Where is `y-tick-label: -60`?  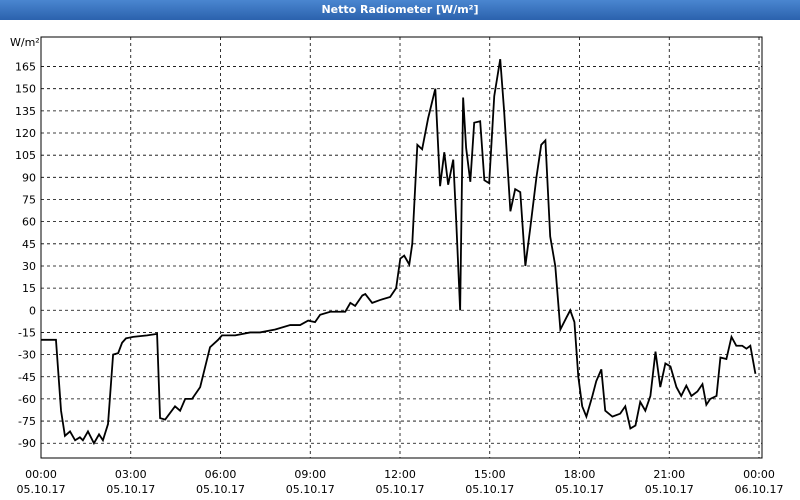
y-tick-label: -60 is located at coordinates (27, 399).